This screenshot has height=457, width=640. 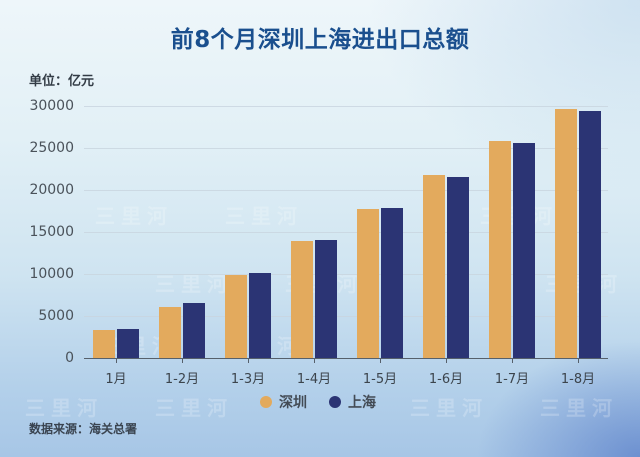 What do you see at coordinates (293, 403) in the screenshot?
I see `legend-label: 深圳` at bounding box center [293, 403].